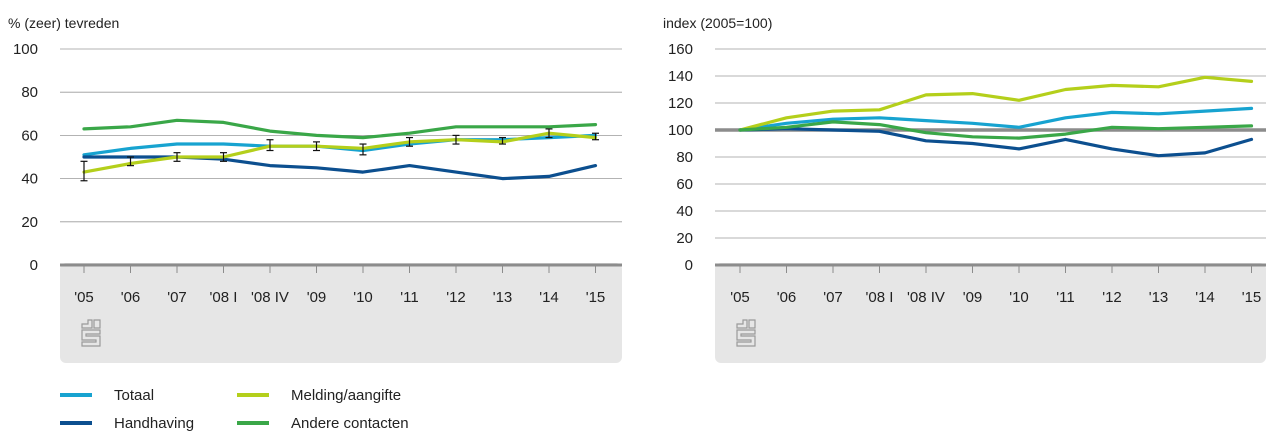  I want to click on legend-item-melding-aangifte: Melding/aangifte, so click(319, 395).